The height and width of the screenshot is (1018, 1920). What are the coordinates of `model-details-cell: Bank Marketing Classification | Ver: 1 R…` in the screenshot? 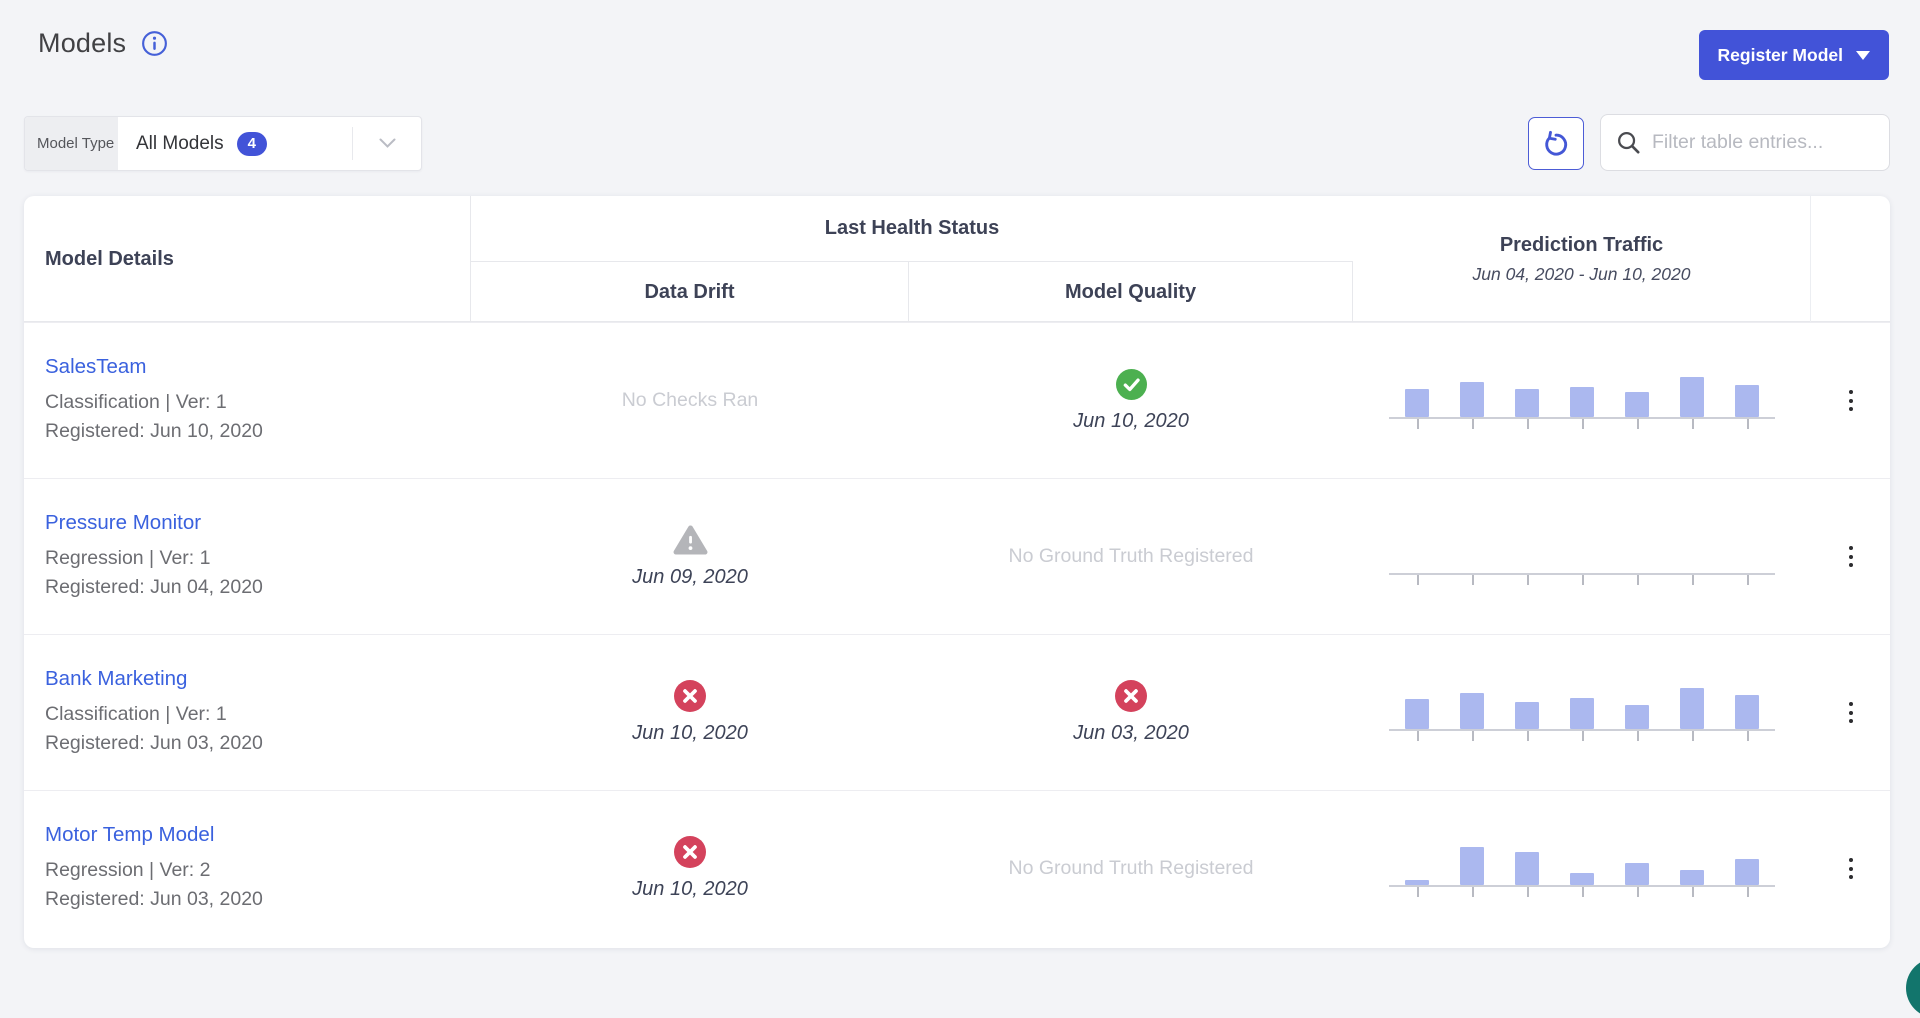 It's located at (247, 712).